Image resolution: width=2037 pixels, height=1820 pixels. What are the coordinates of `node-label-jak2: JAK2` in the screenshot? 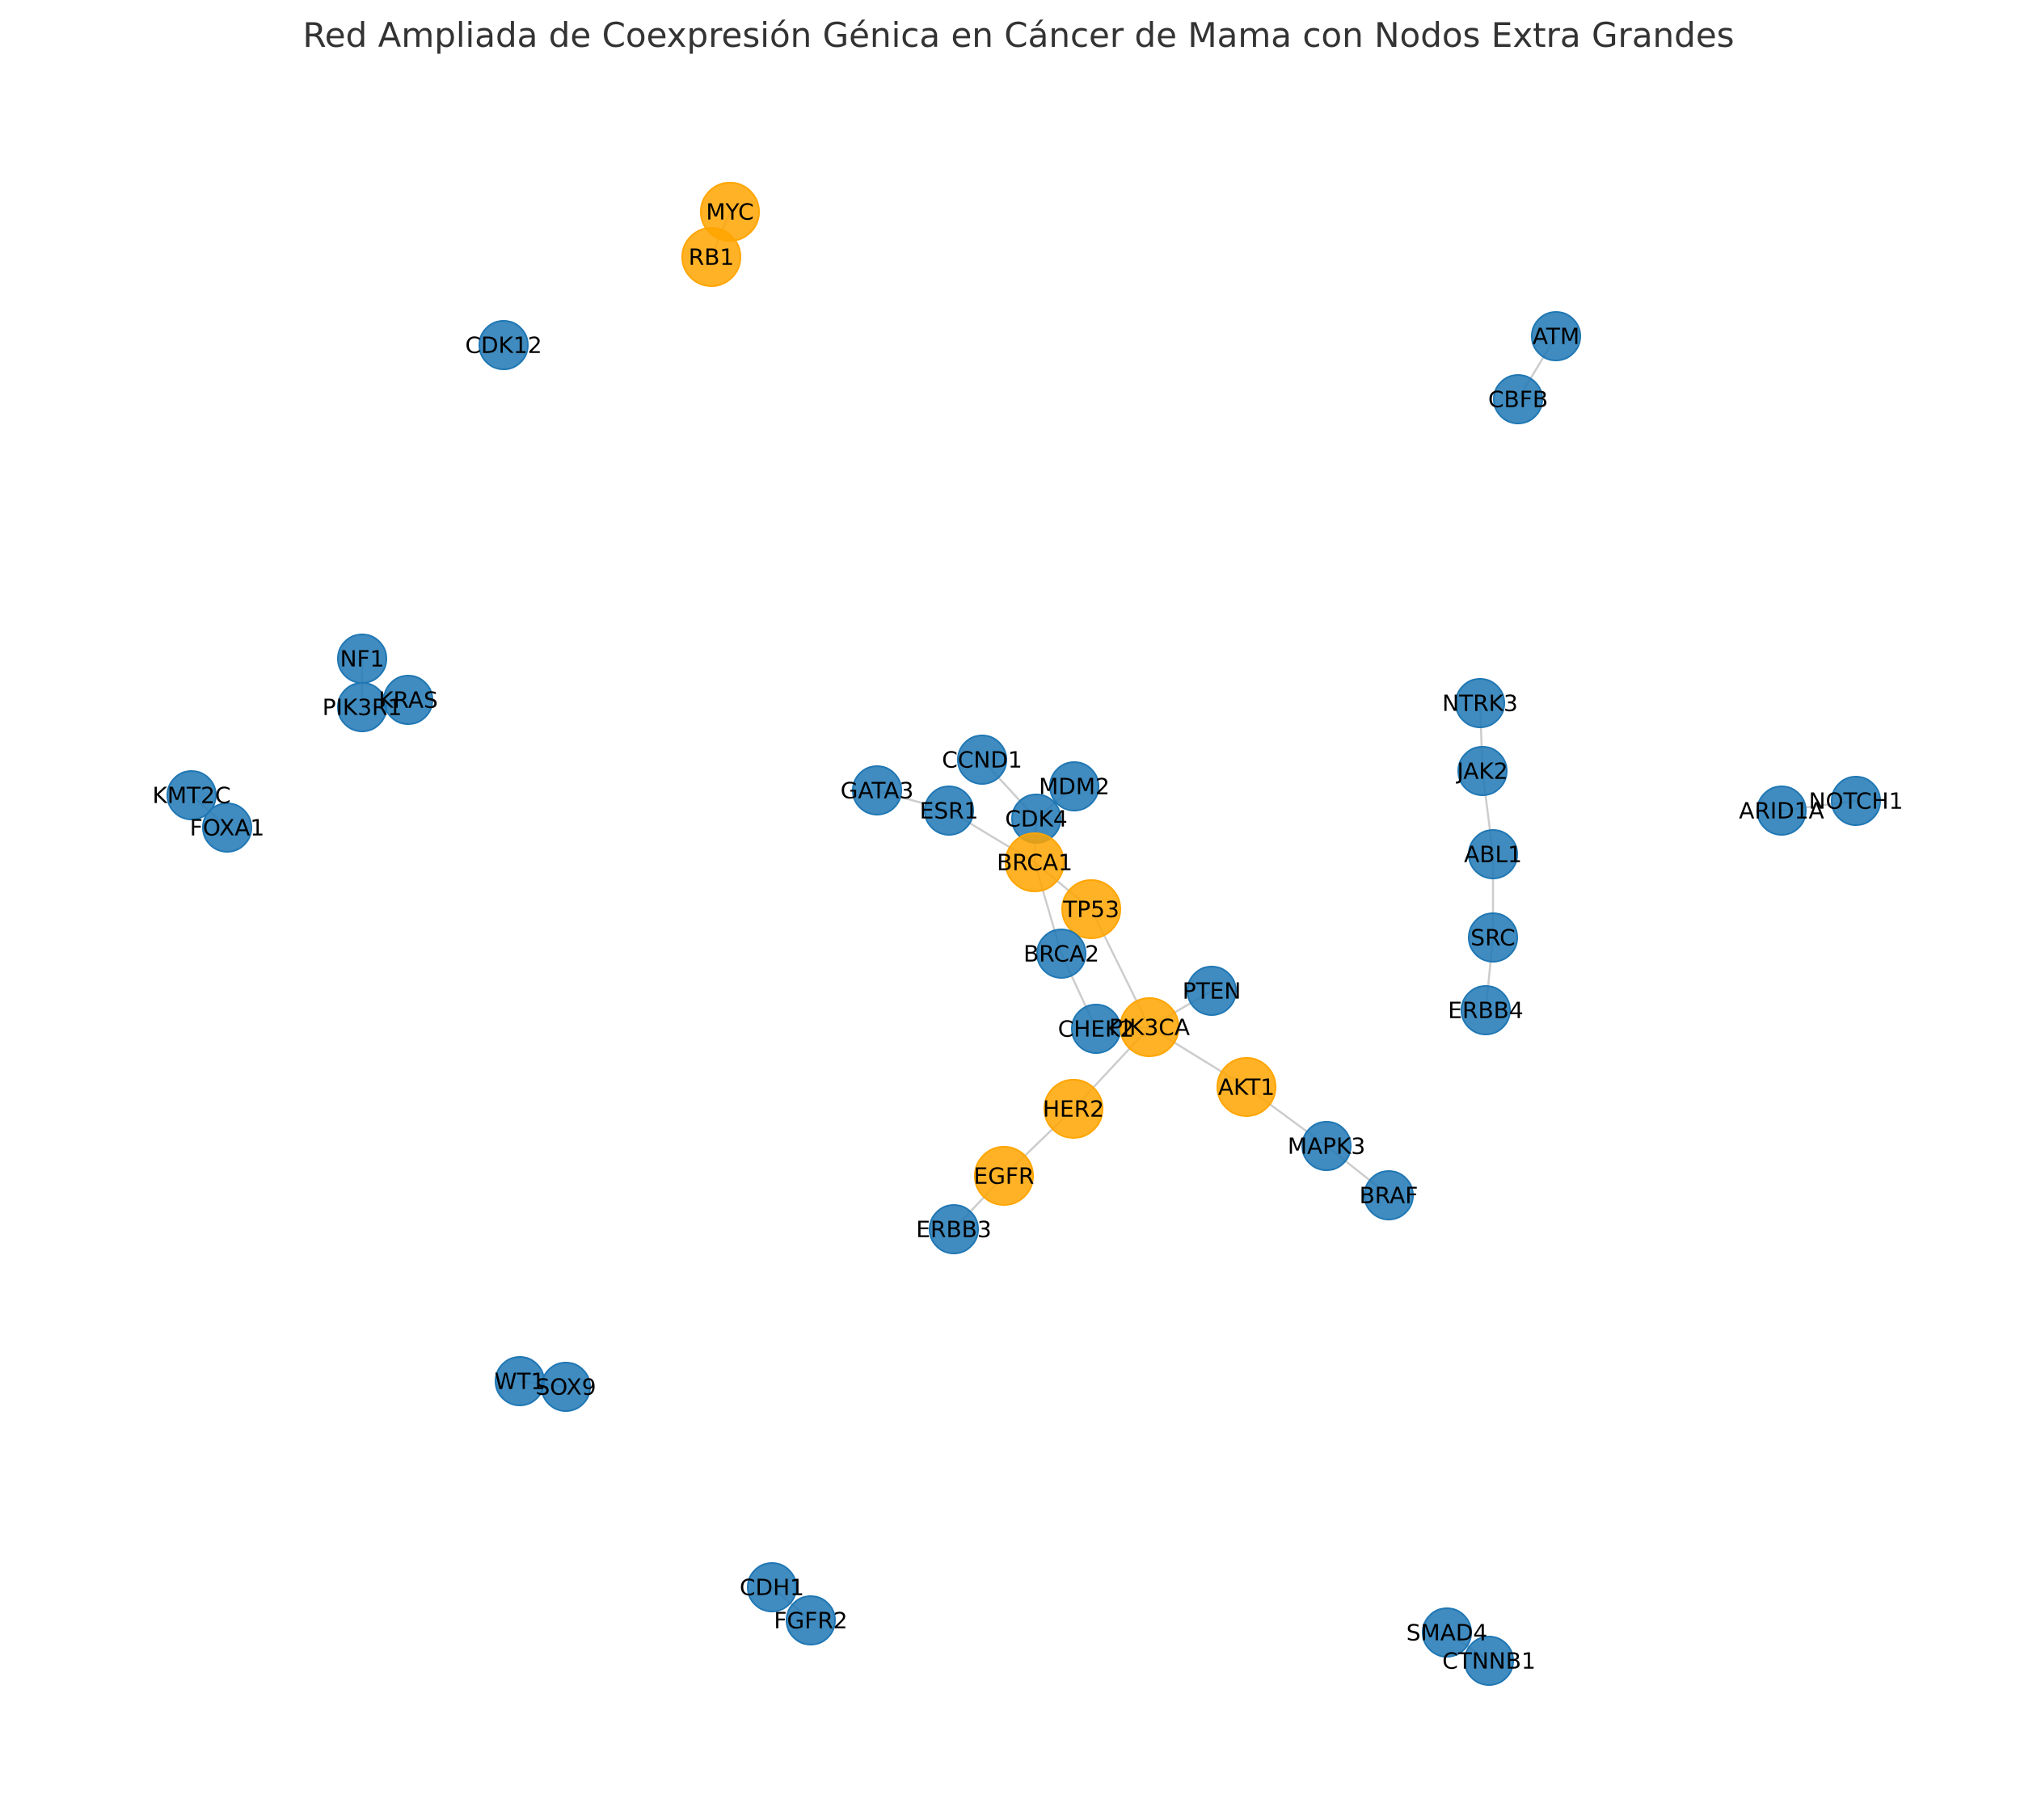 It's located at (1481, 771).